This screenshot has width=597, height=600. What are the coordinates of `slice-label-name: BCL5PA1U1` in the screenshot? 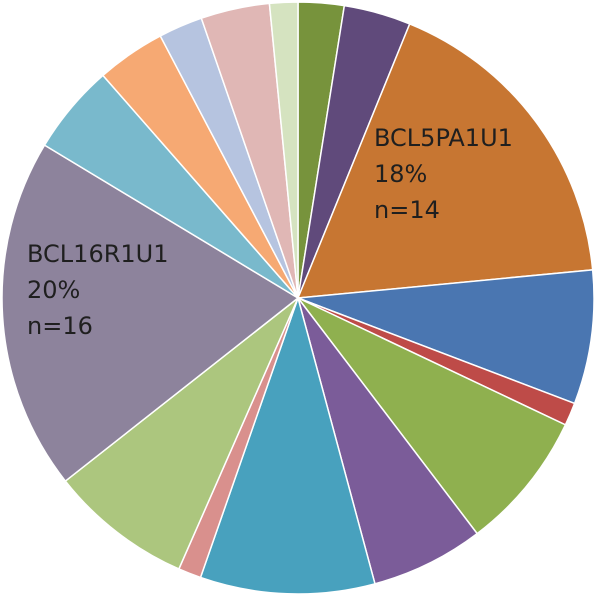 It's located at (443, 138).